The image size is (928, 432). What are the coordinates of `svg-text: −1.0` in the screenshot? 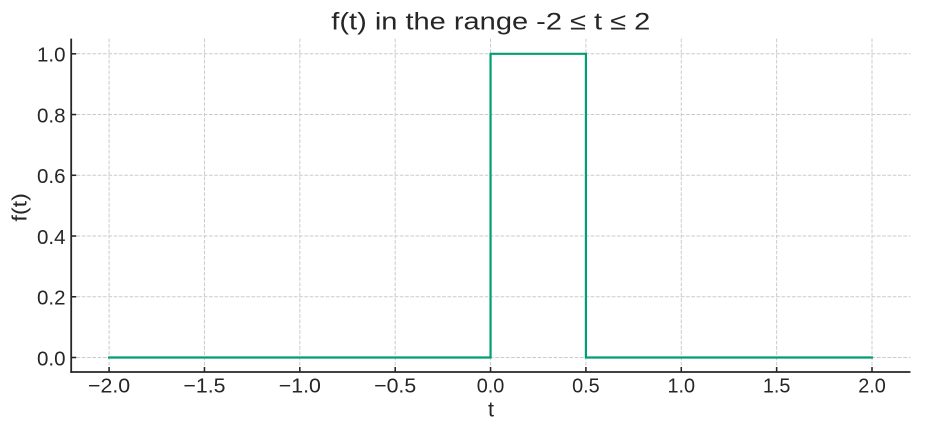 It's located at (300, 386).